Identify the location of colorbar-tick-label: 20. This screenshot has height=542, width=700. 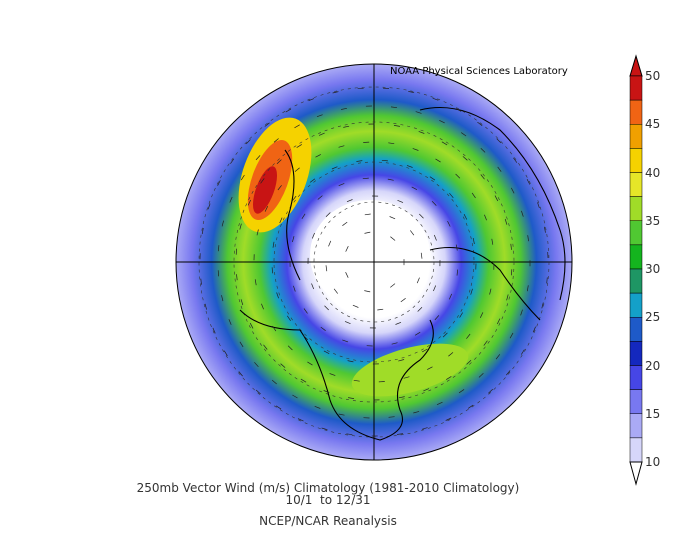
(653, 365).